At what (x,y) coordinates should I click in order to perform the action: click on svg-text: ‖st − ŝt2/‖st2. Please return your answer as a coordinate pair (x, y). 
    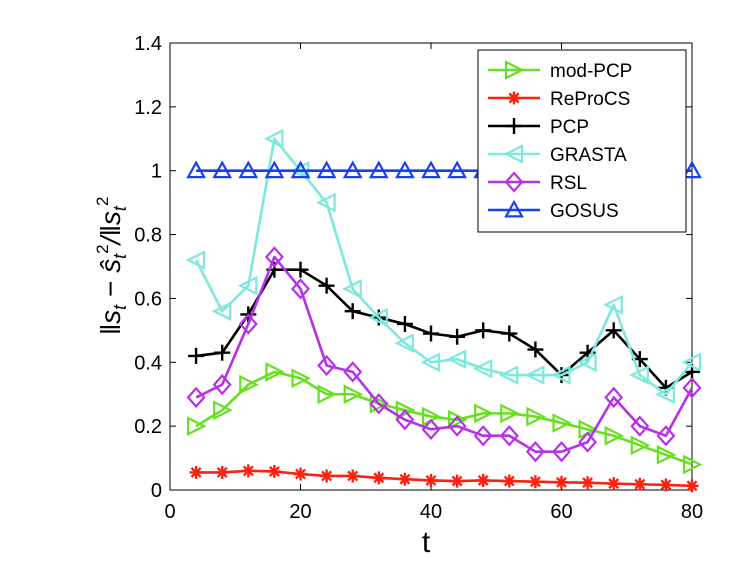
    Looking at the image, I should click on (111, 266).